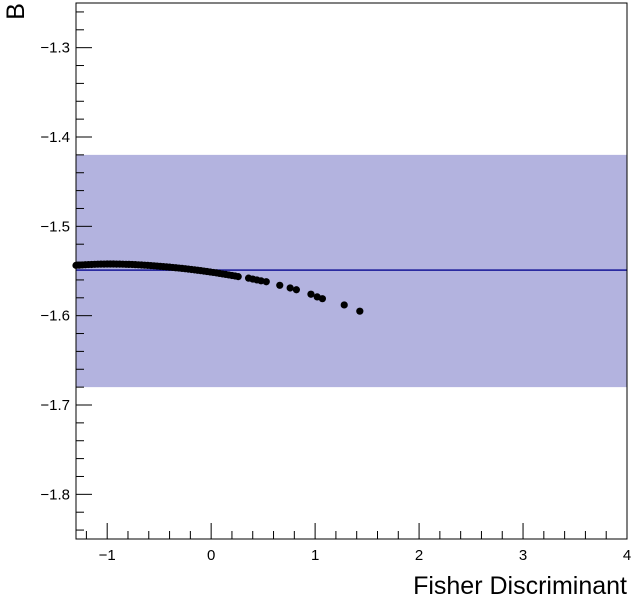 Image resolution: width=631 pixels, height=602 pixels. What do you see at coordinates (315, 555) in the screenshot?
I see `x-tick-label: 1` at bounding box center [315, 555].